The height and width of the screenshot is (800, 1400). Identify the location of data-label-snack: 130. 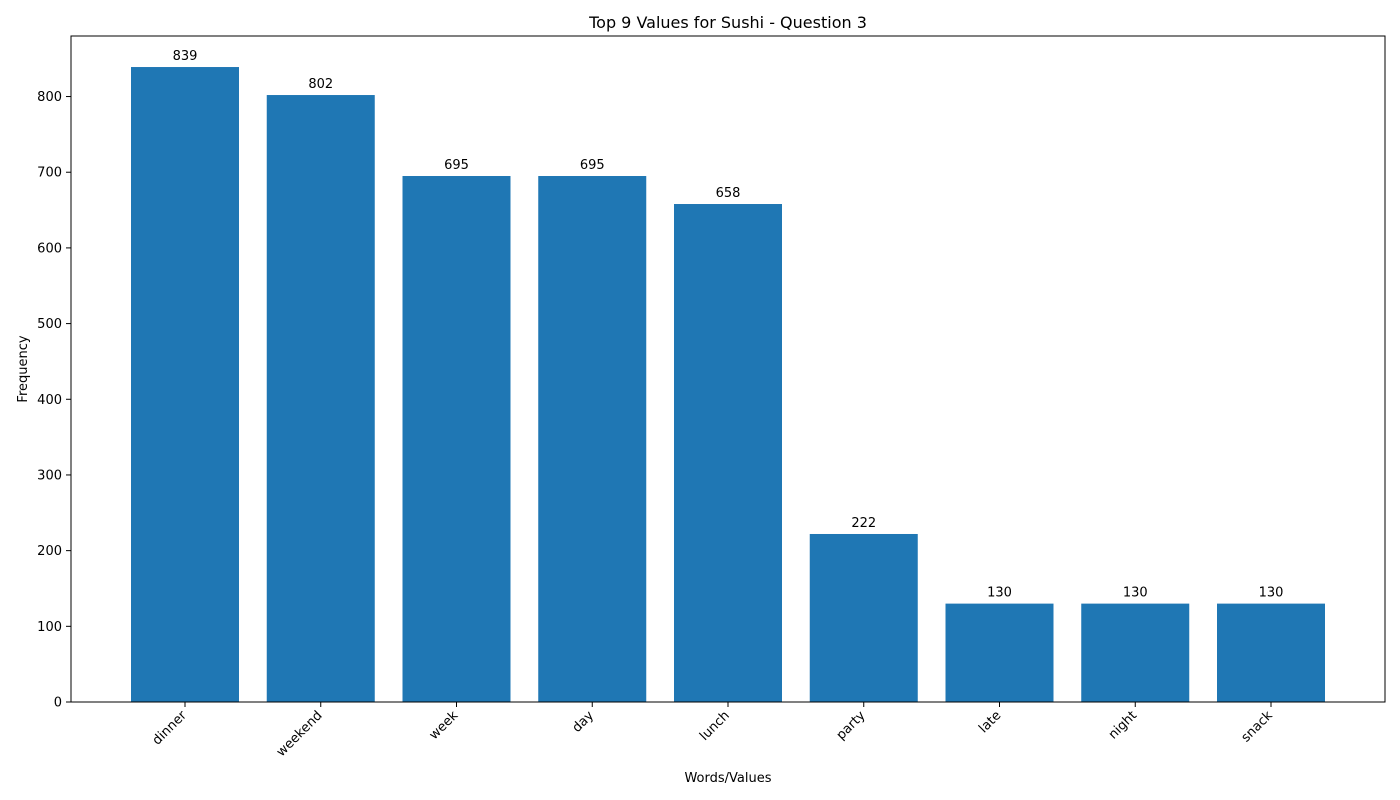
(1271, 593).